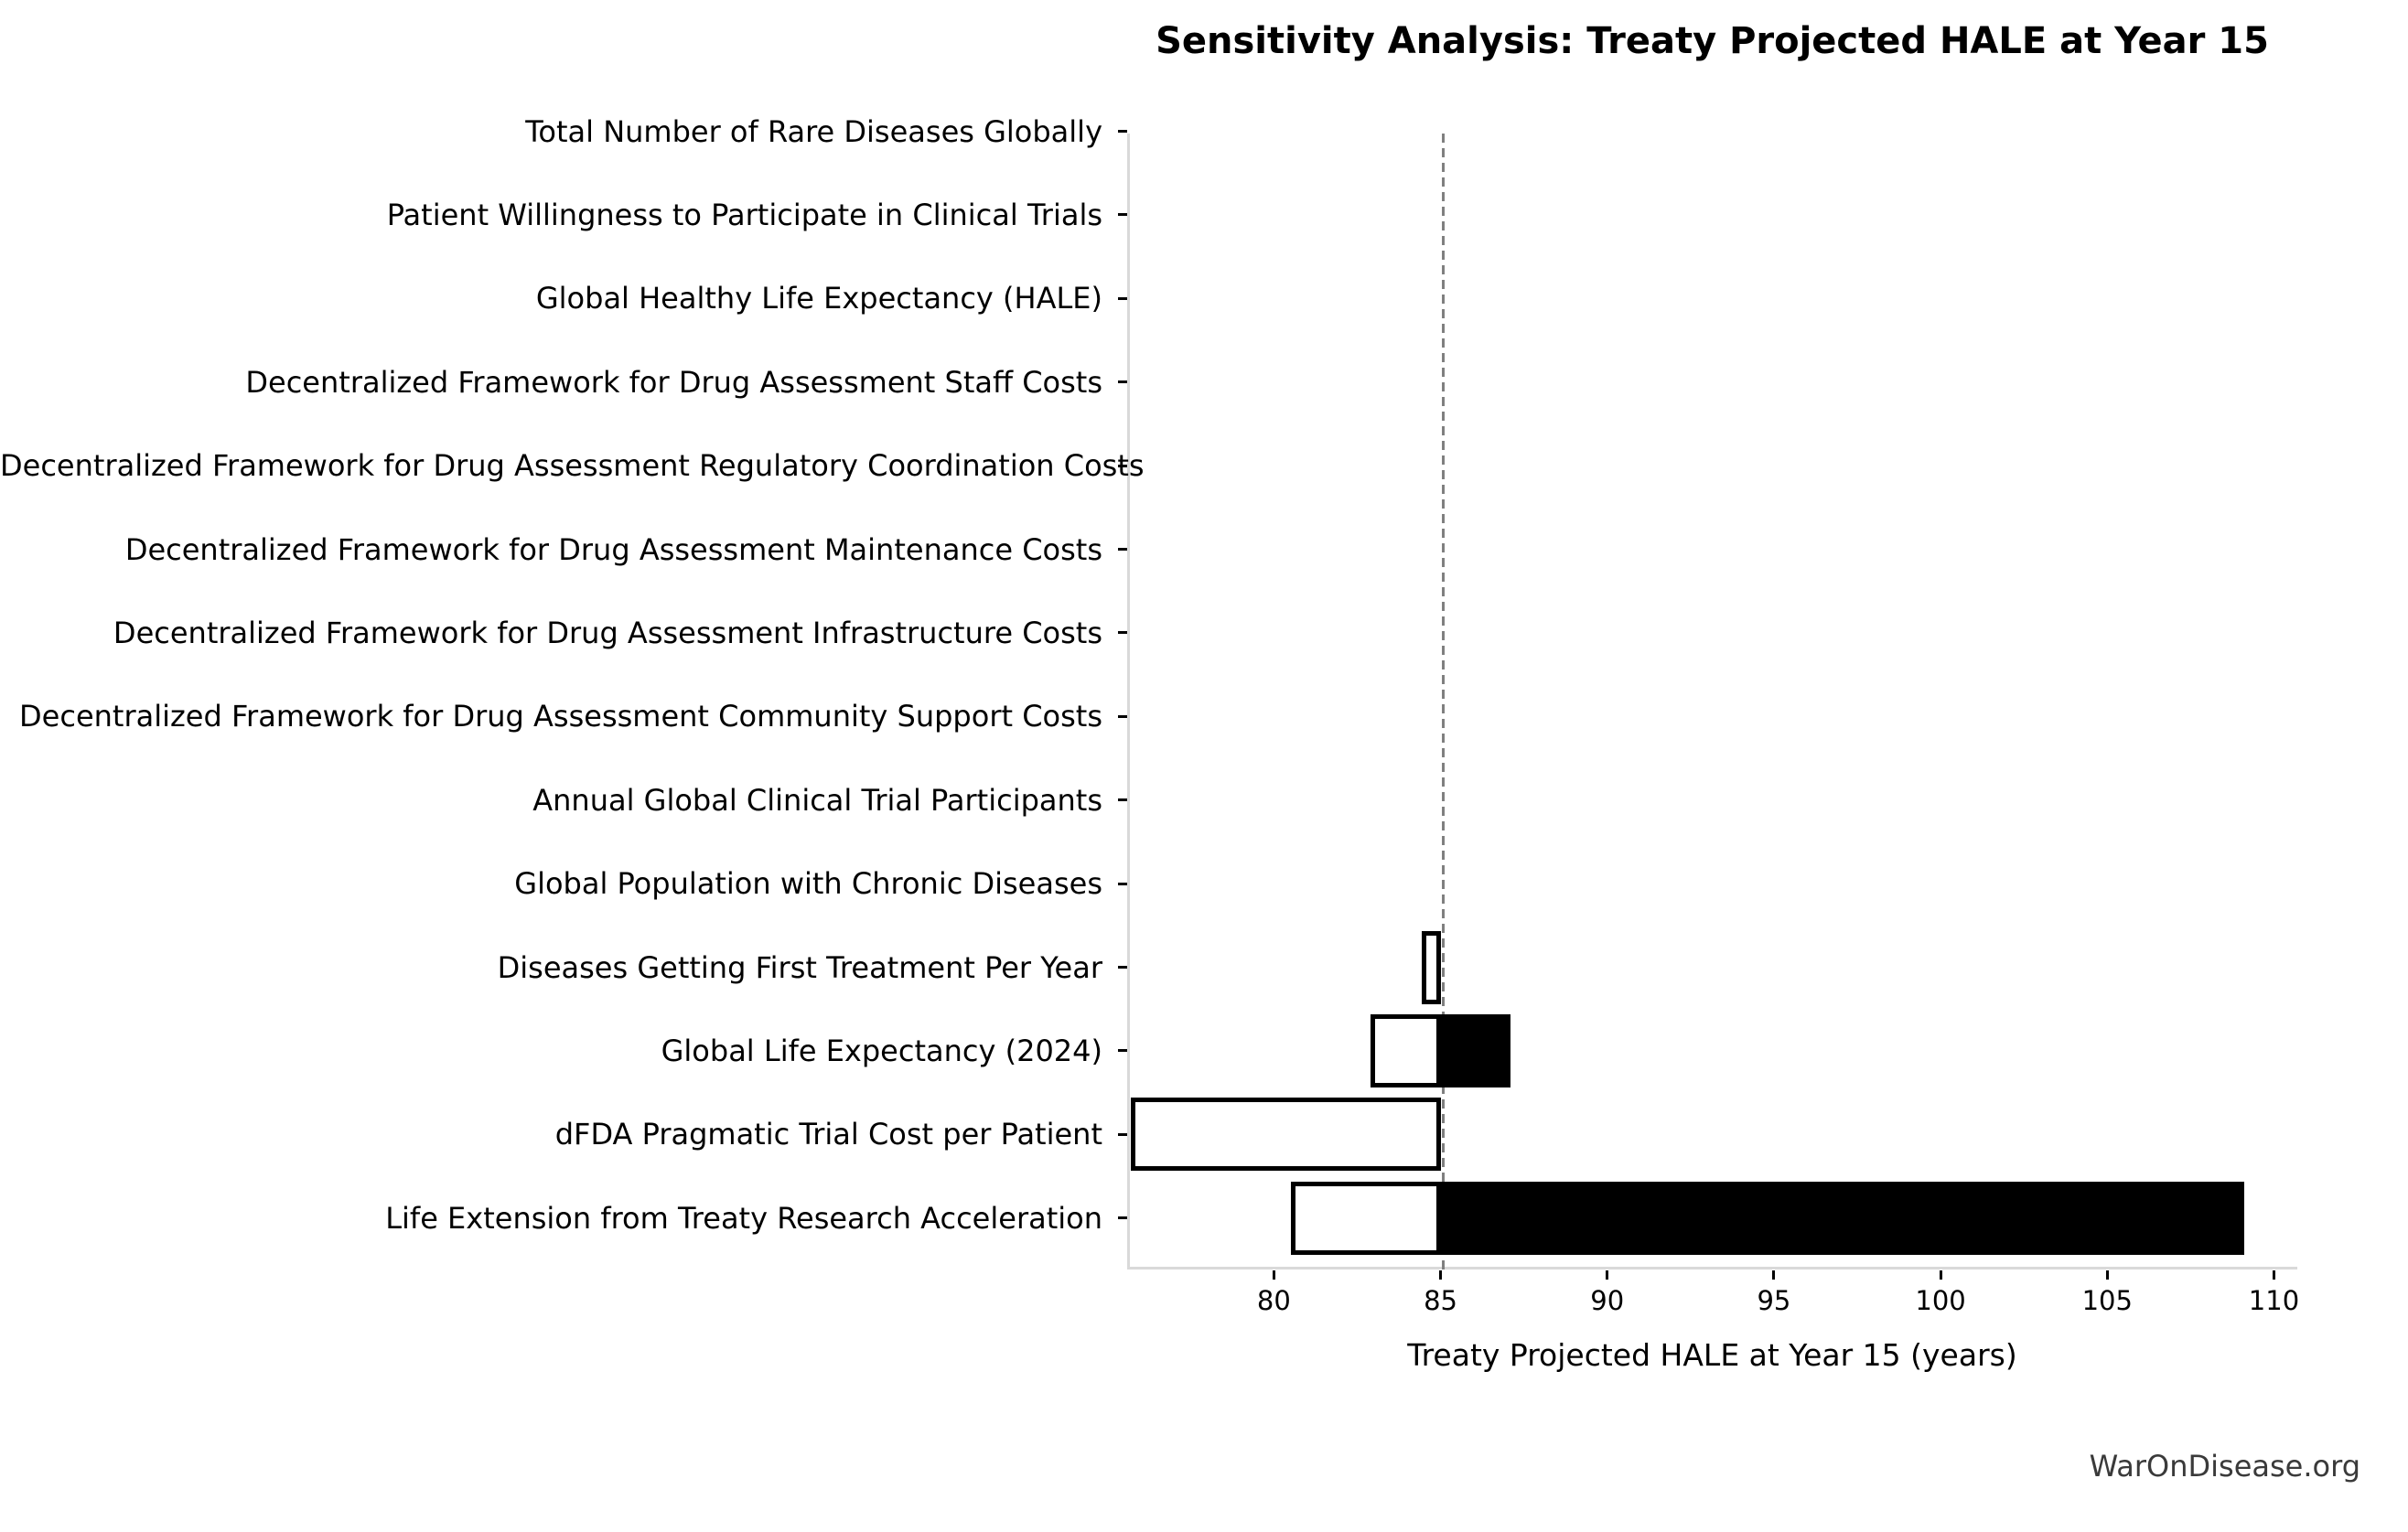 The image size is (2408, 1532). What do you see at coordinates (808, 884) in the screenshot?
I see `category-label: Global Population with Chronic Diseases` at bounding box center [808, 884].